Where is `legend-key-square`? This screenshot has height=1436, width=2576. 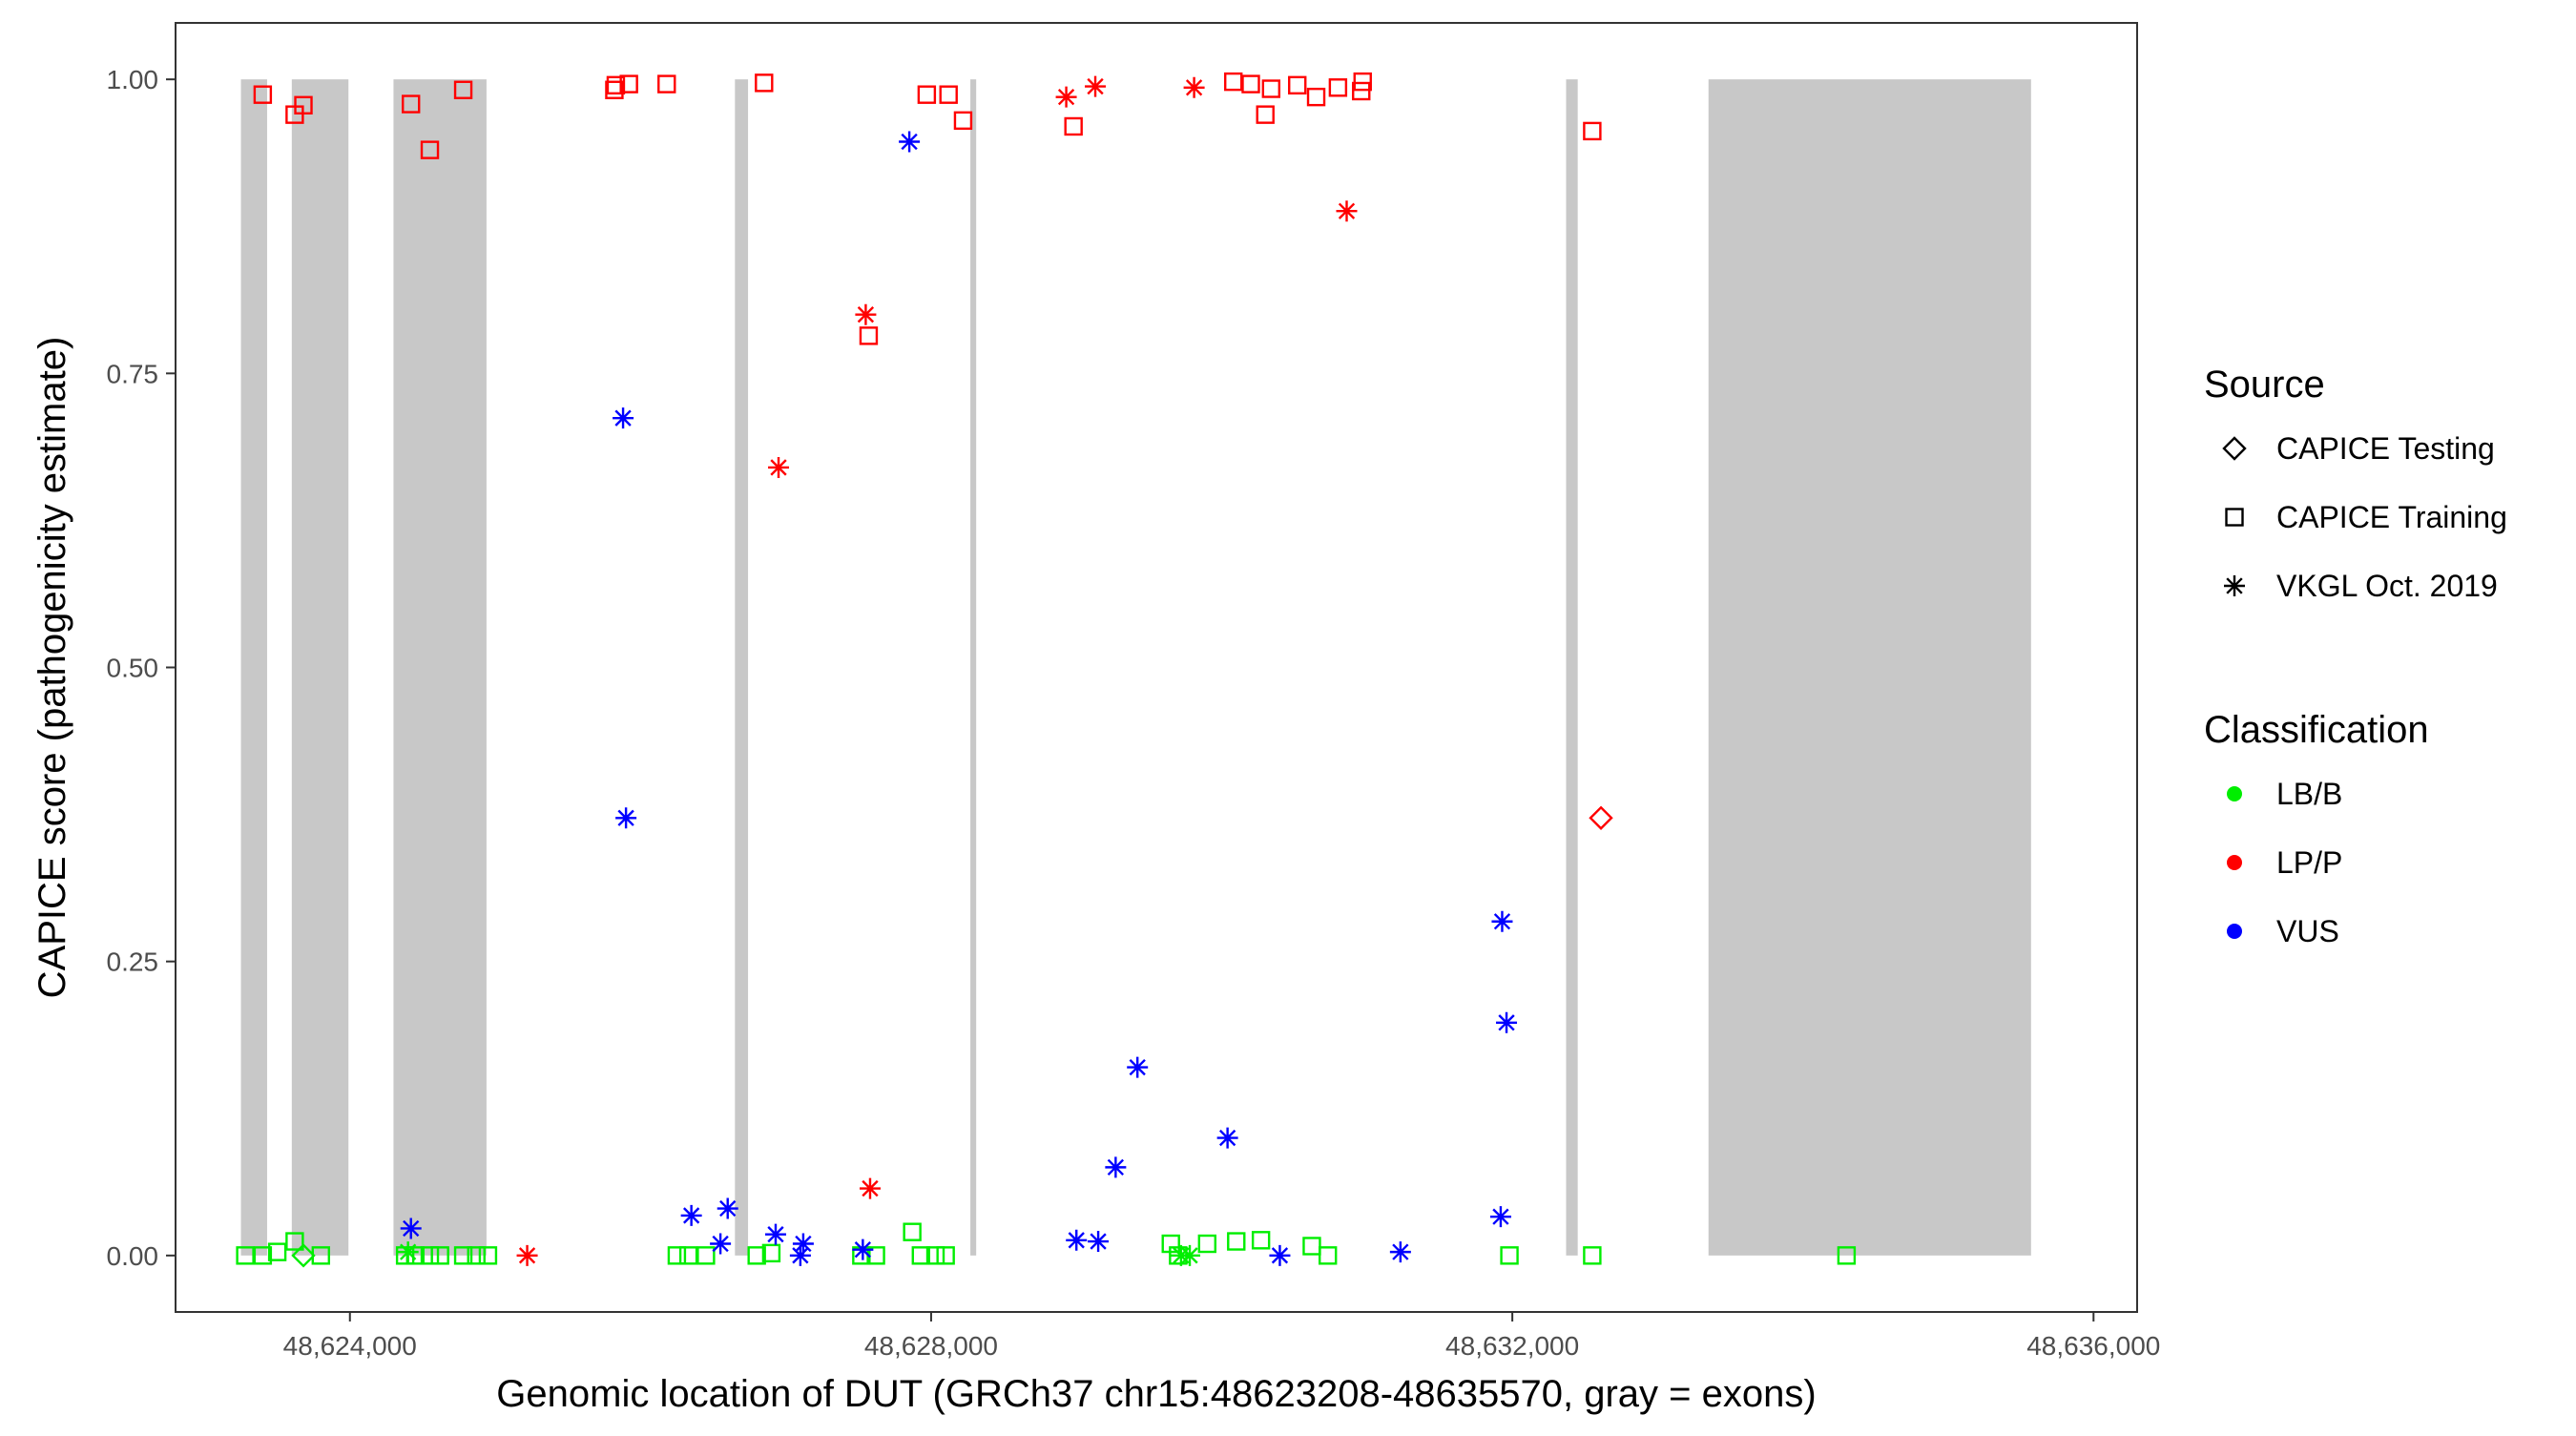 legend-key-square is located at coordinates (2234, 517).